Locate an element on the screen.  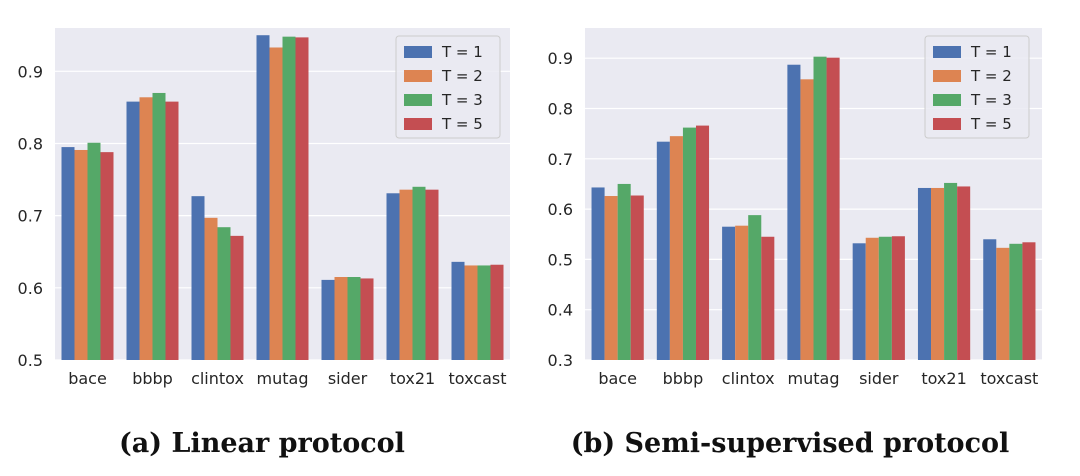
bar-sider-t=3 is located at coordinates (885, 298).